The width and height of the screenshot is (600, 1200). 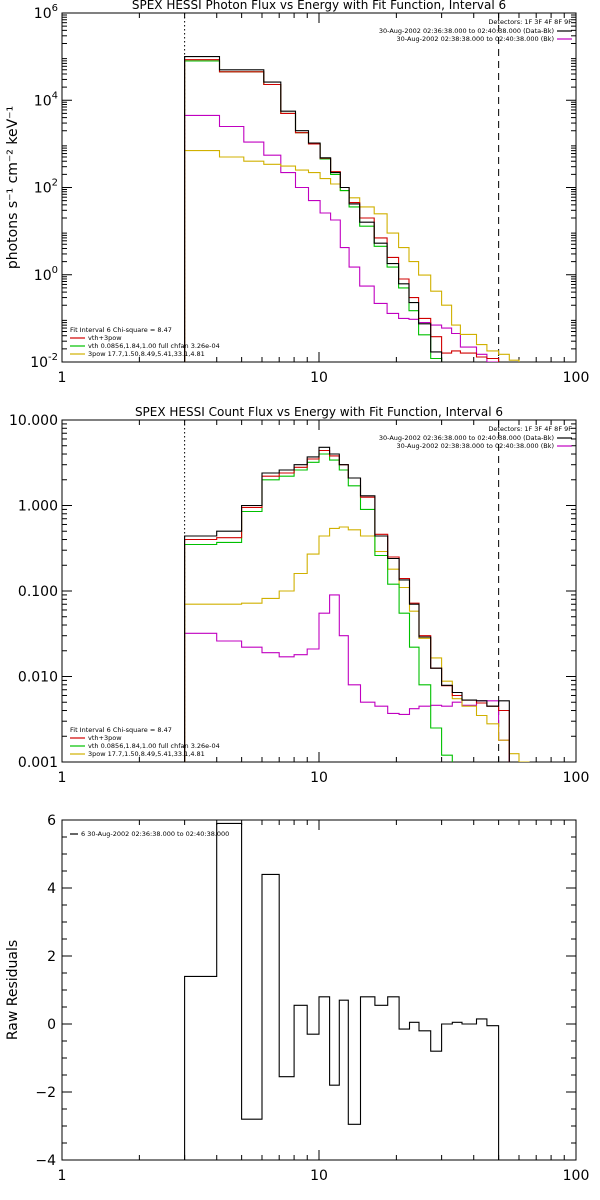 What do you see at coordinates (342, 991) in the screenshot?
I see `series-line-residuals` at bounding box center [342, 991].